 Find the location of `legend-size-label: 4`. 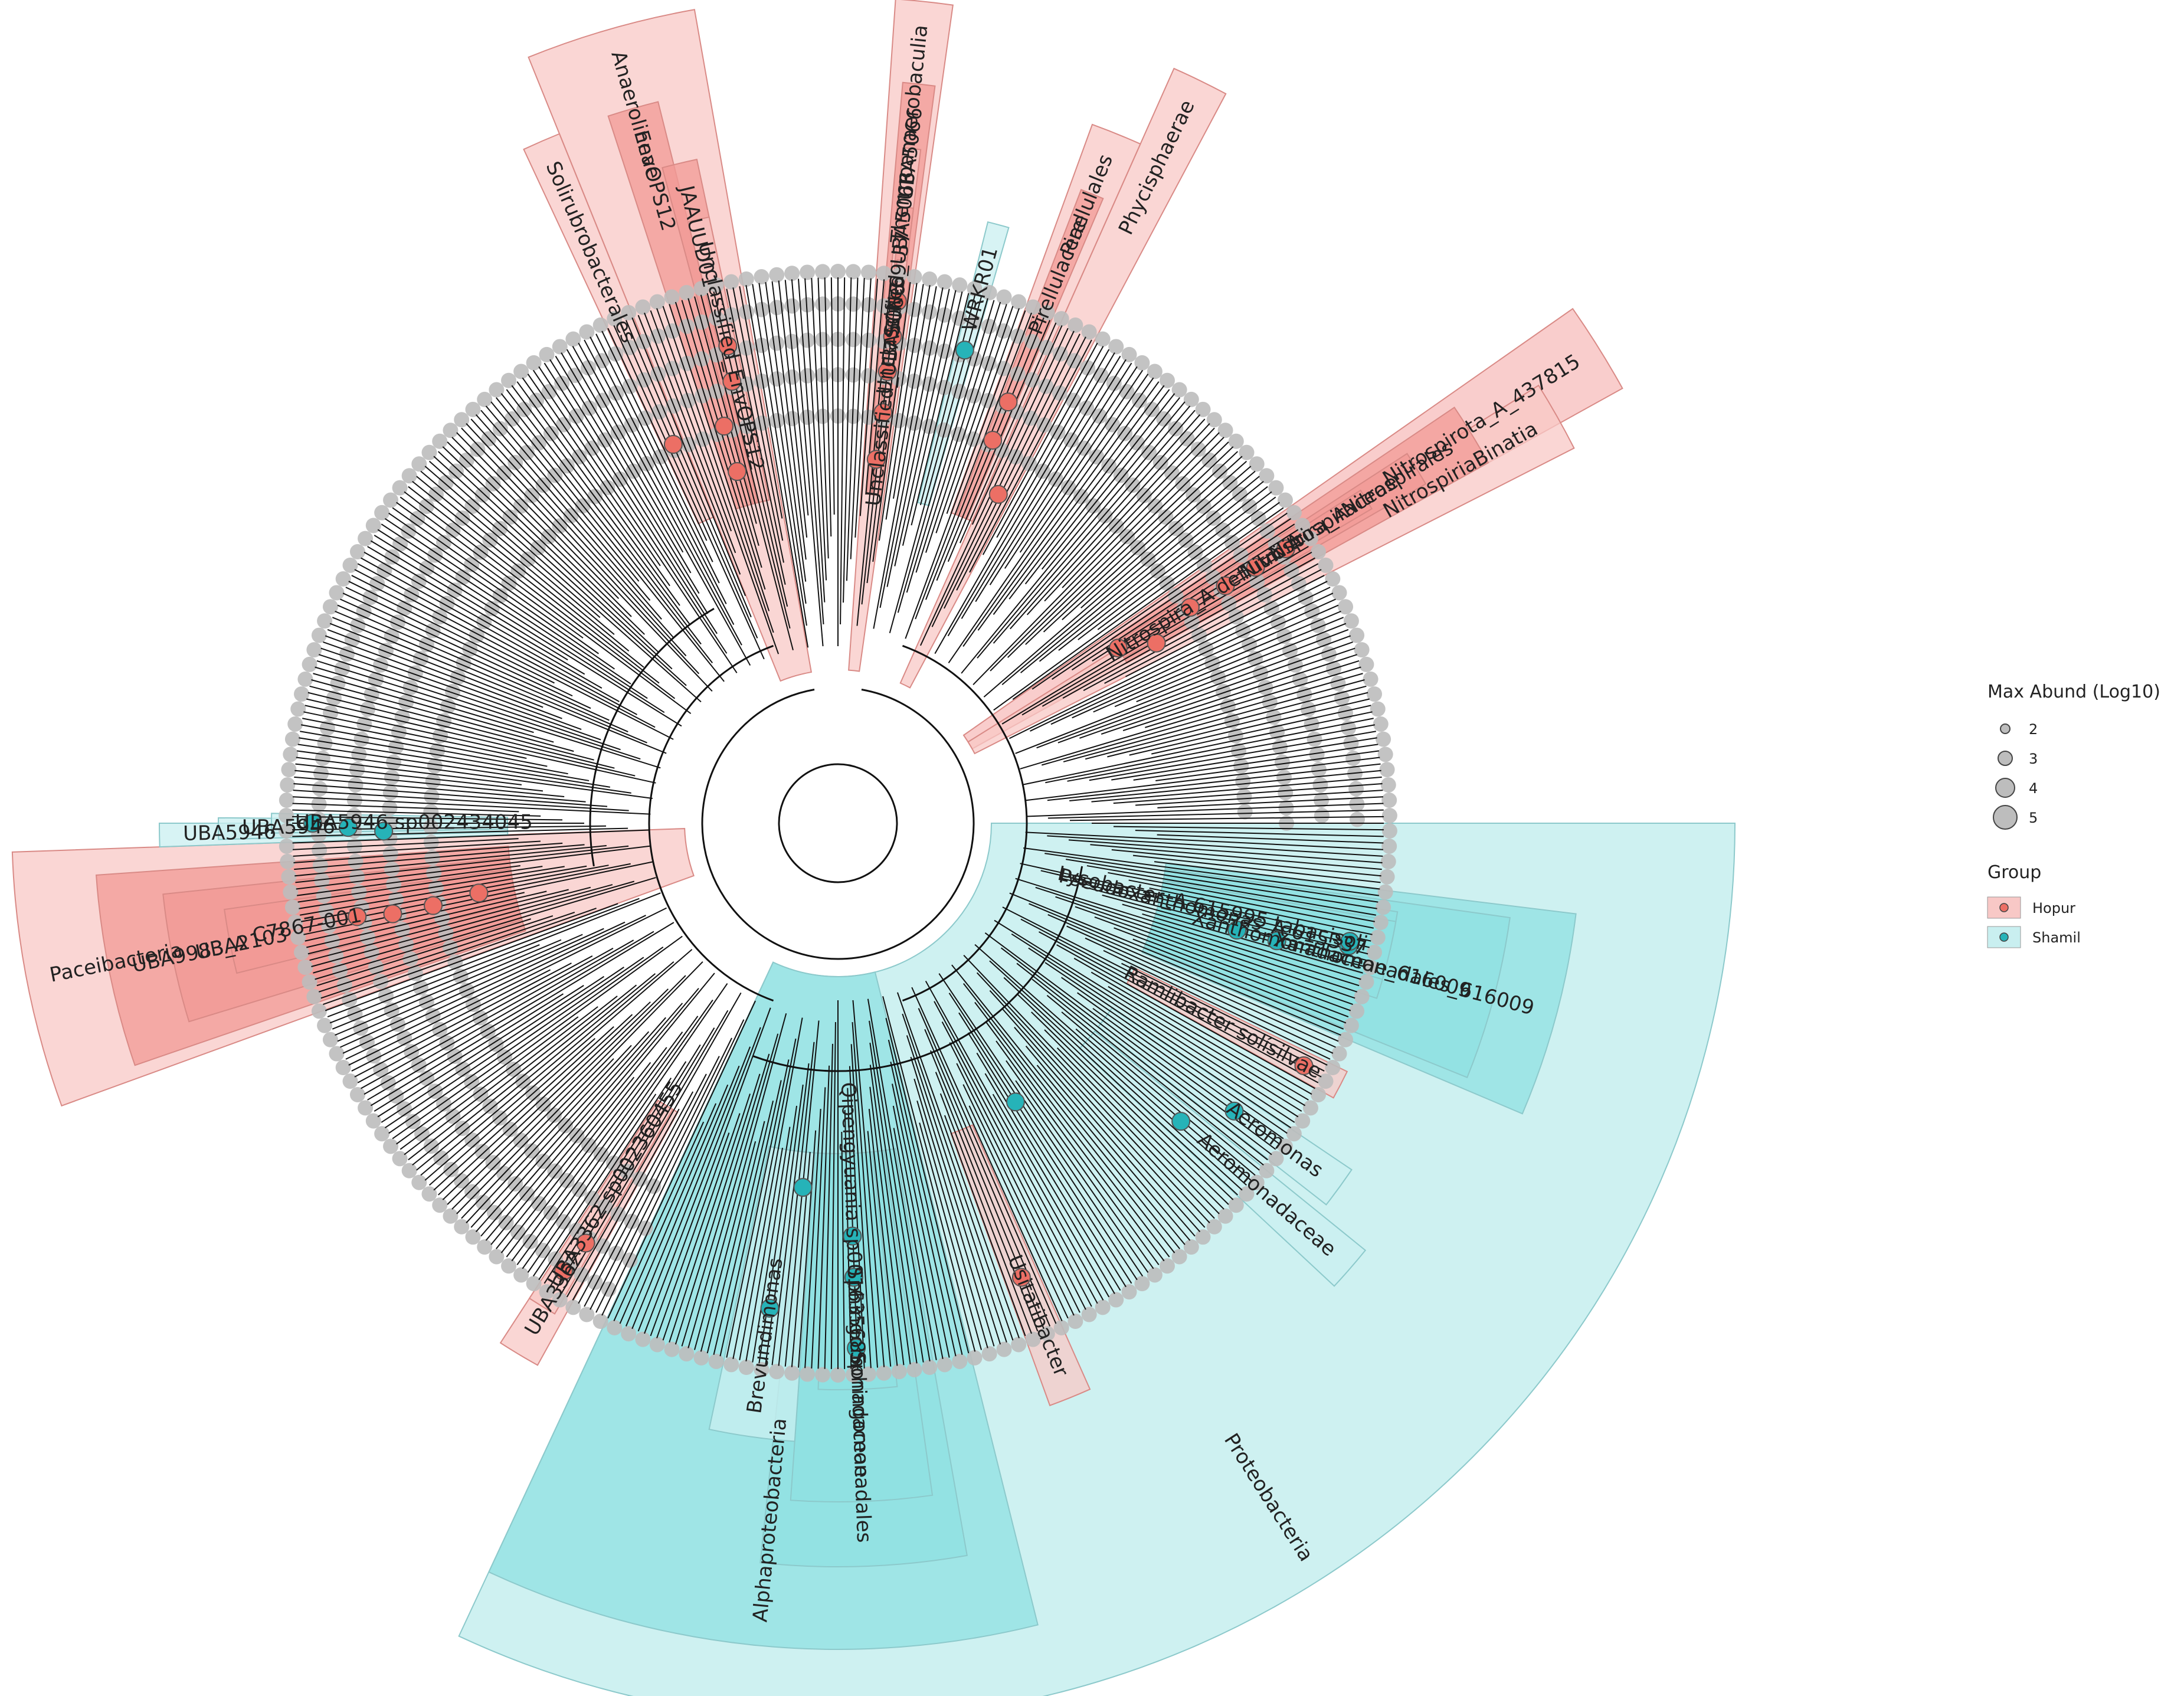

legend-size-label: 4 is located at coordinates (2033, 788).